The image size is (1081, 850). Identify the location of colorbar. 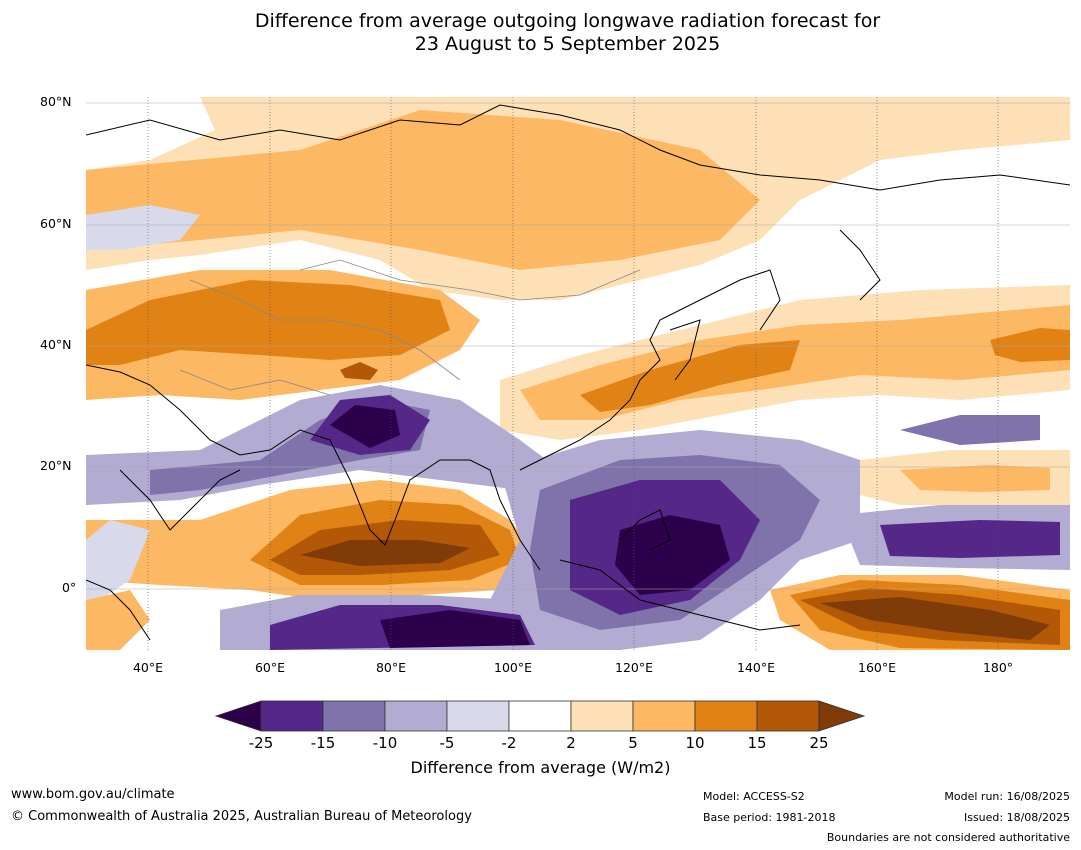
(540, 716).